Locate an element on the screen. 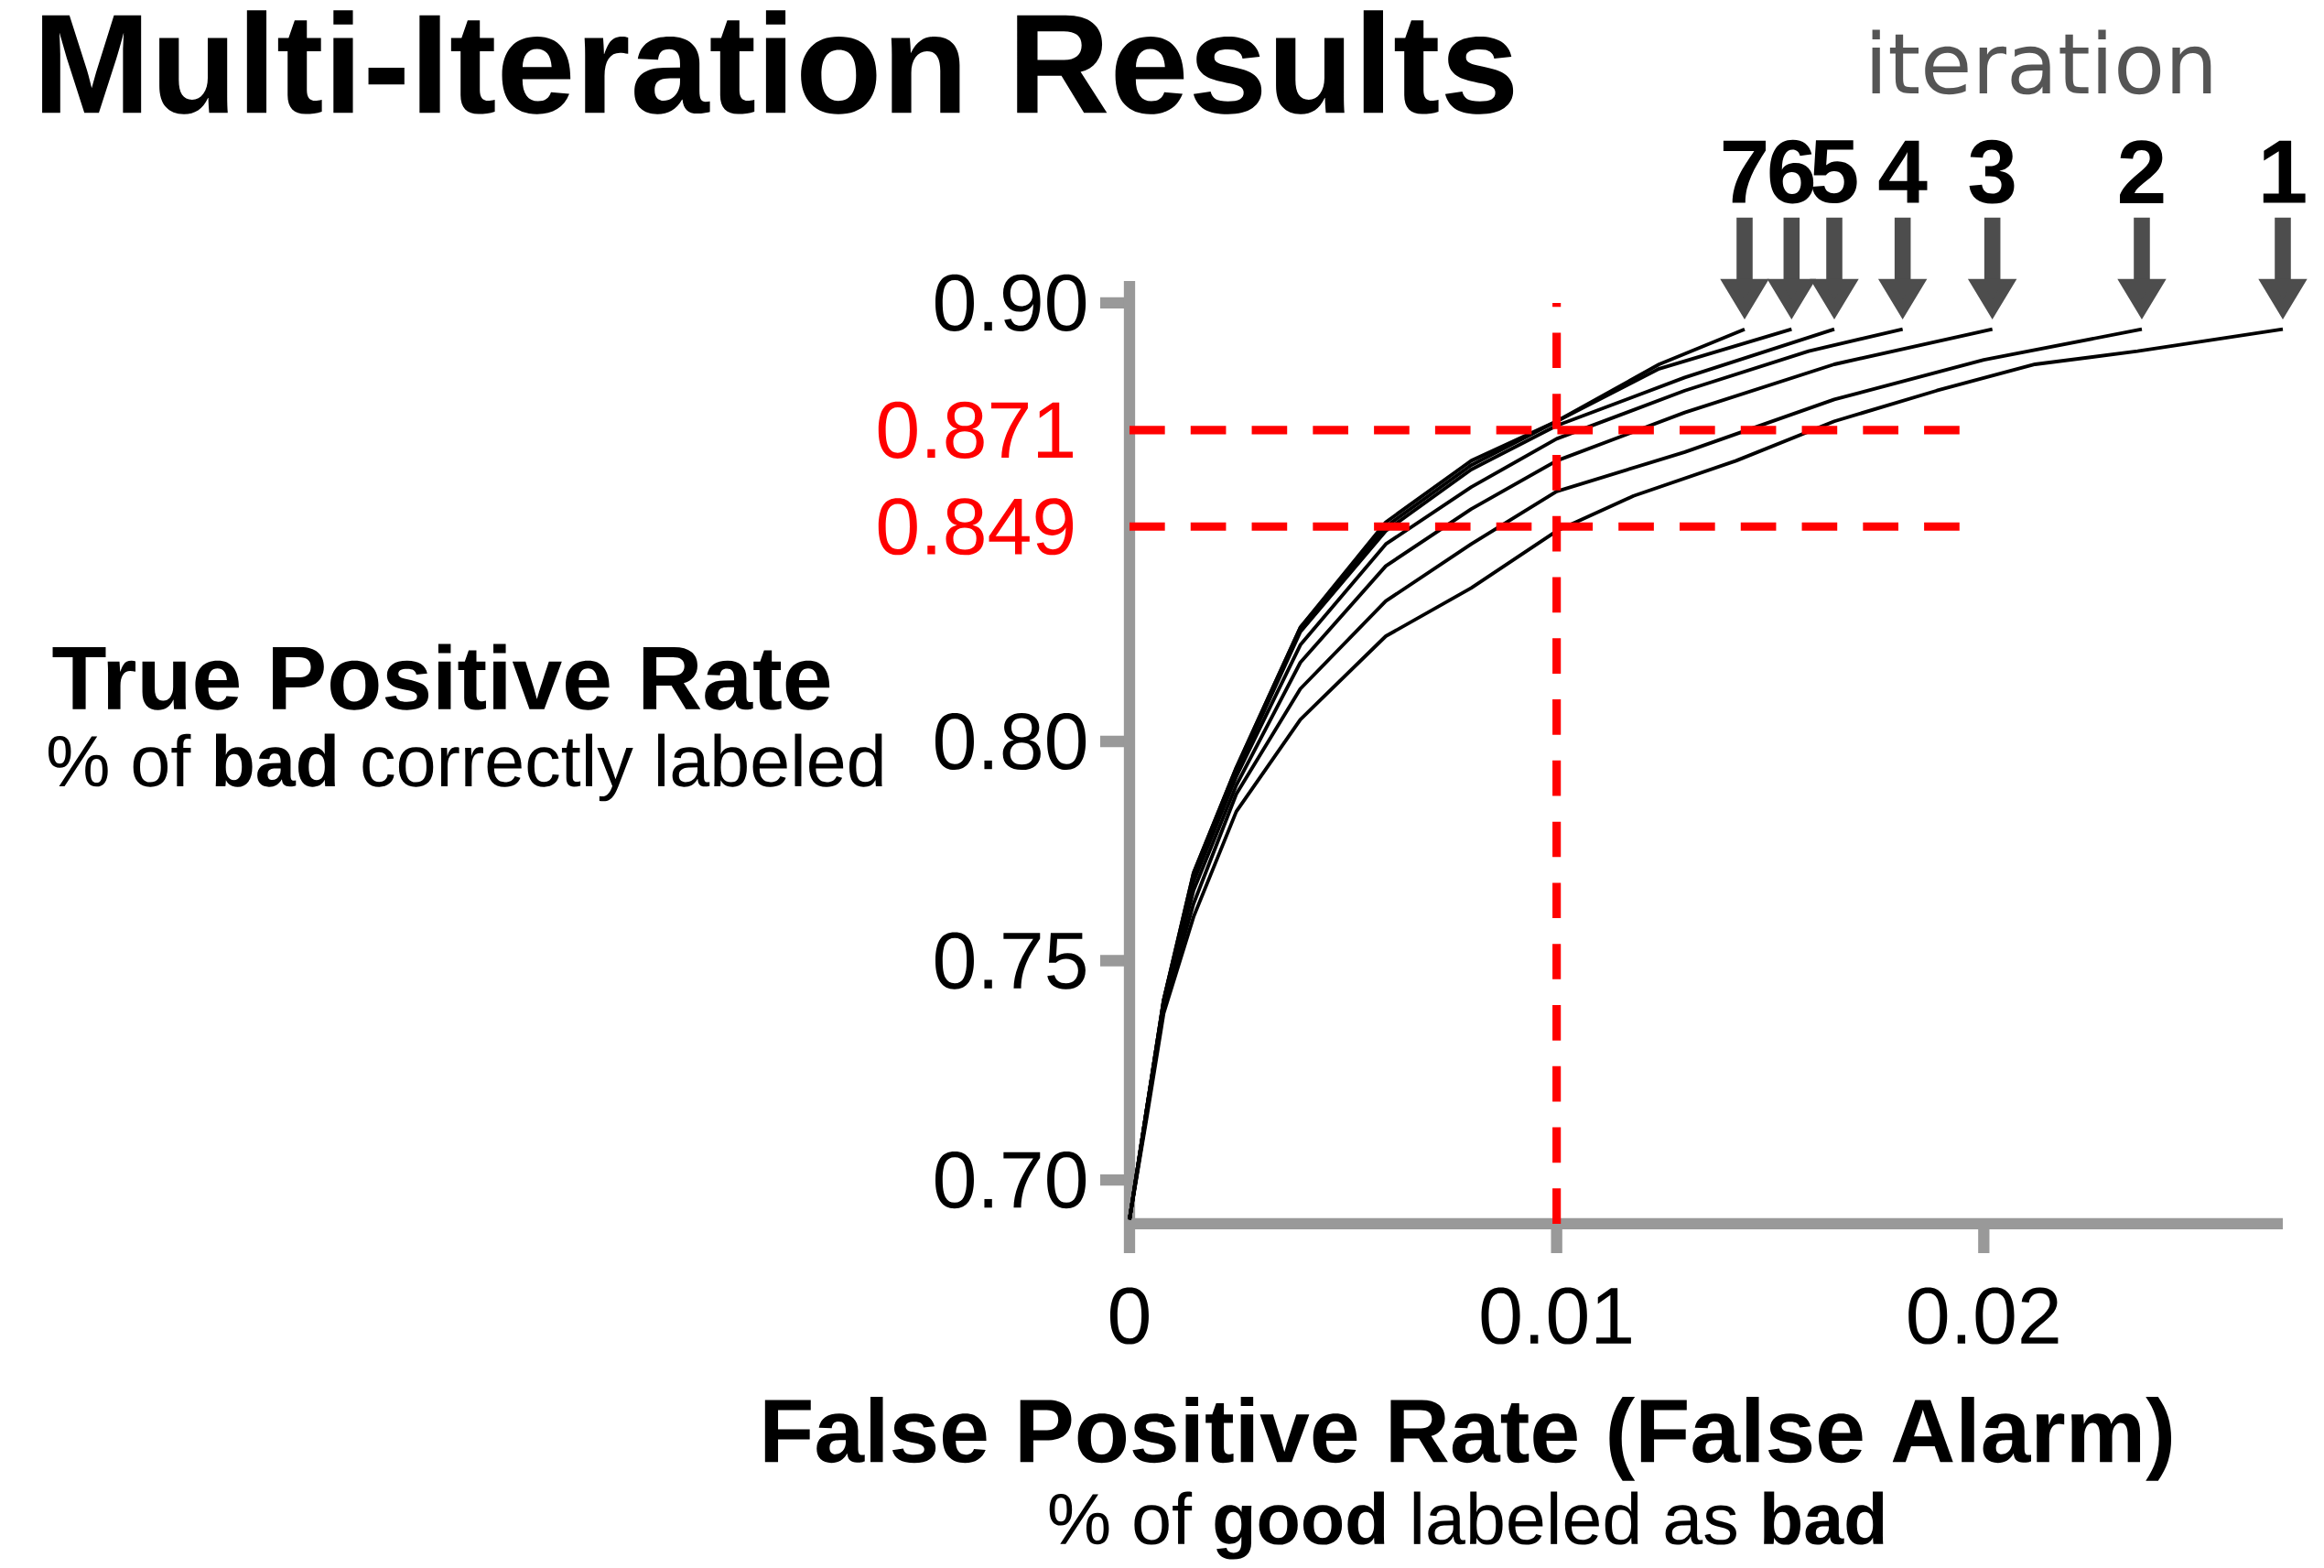 The height and width of the screenshot is (1568, 2324). x-tick-label: 0.01 is located at coordinates (1556, 1316).